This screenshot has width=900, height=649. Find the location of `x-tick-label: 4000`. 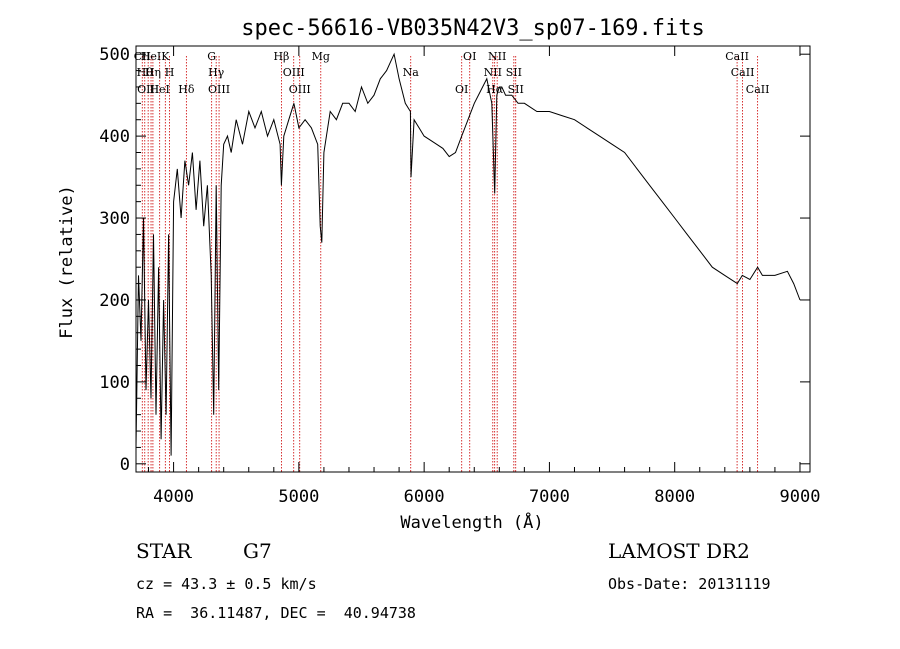

x-tick-label: 4000 is located at coordinates (173, 497).